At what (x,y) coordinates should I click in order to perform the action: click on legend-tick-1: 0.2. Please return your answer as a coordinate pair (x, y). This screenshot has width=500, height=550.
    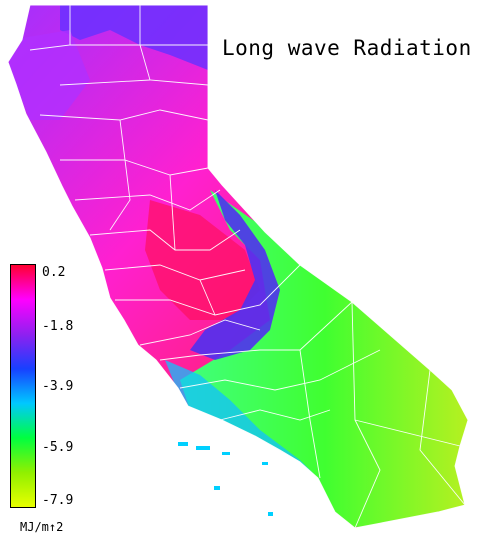
    Looking at the image, I should click on (54, 272).